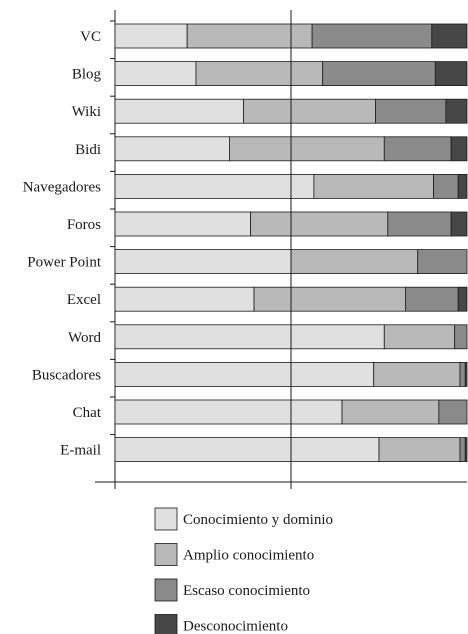 This screenshot has height=634, width=468. Describe the element at coordinates (244, 374) in the screenshot. I see `bar-segment-buscadores-conocimiento-y-dominio` at that location.